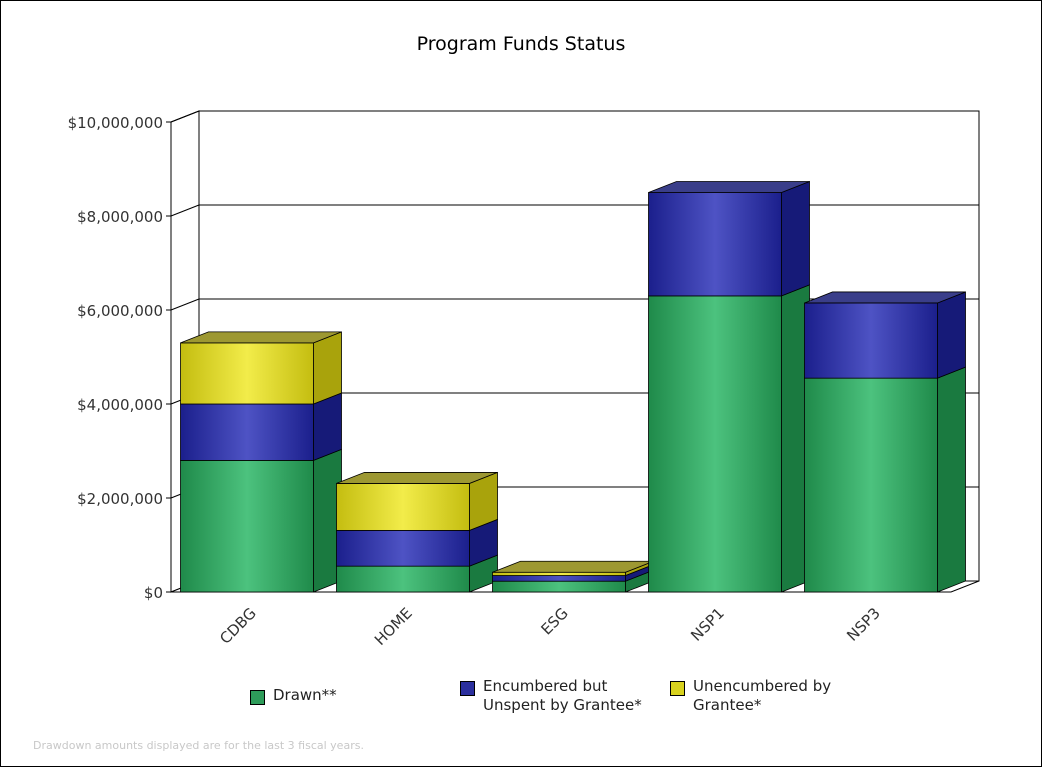  I want to click on legend-label-encumbered: Encumbered but Unspent by Grantee*, so click(562, 695).